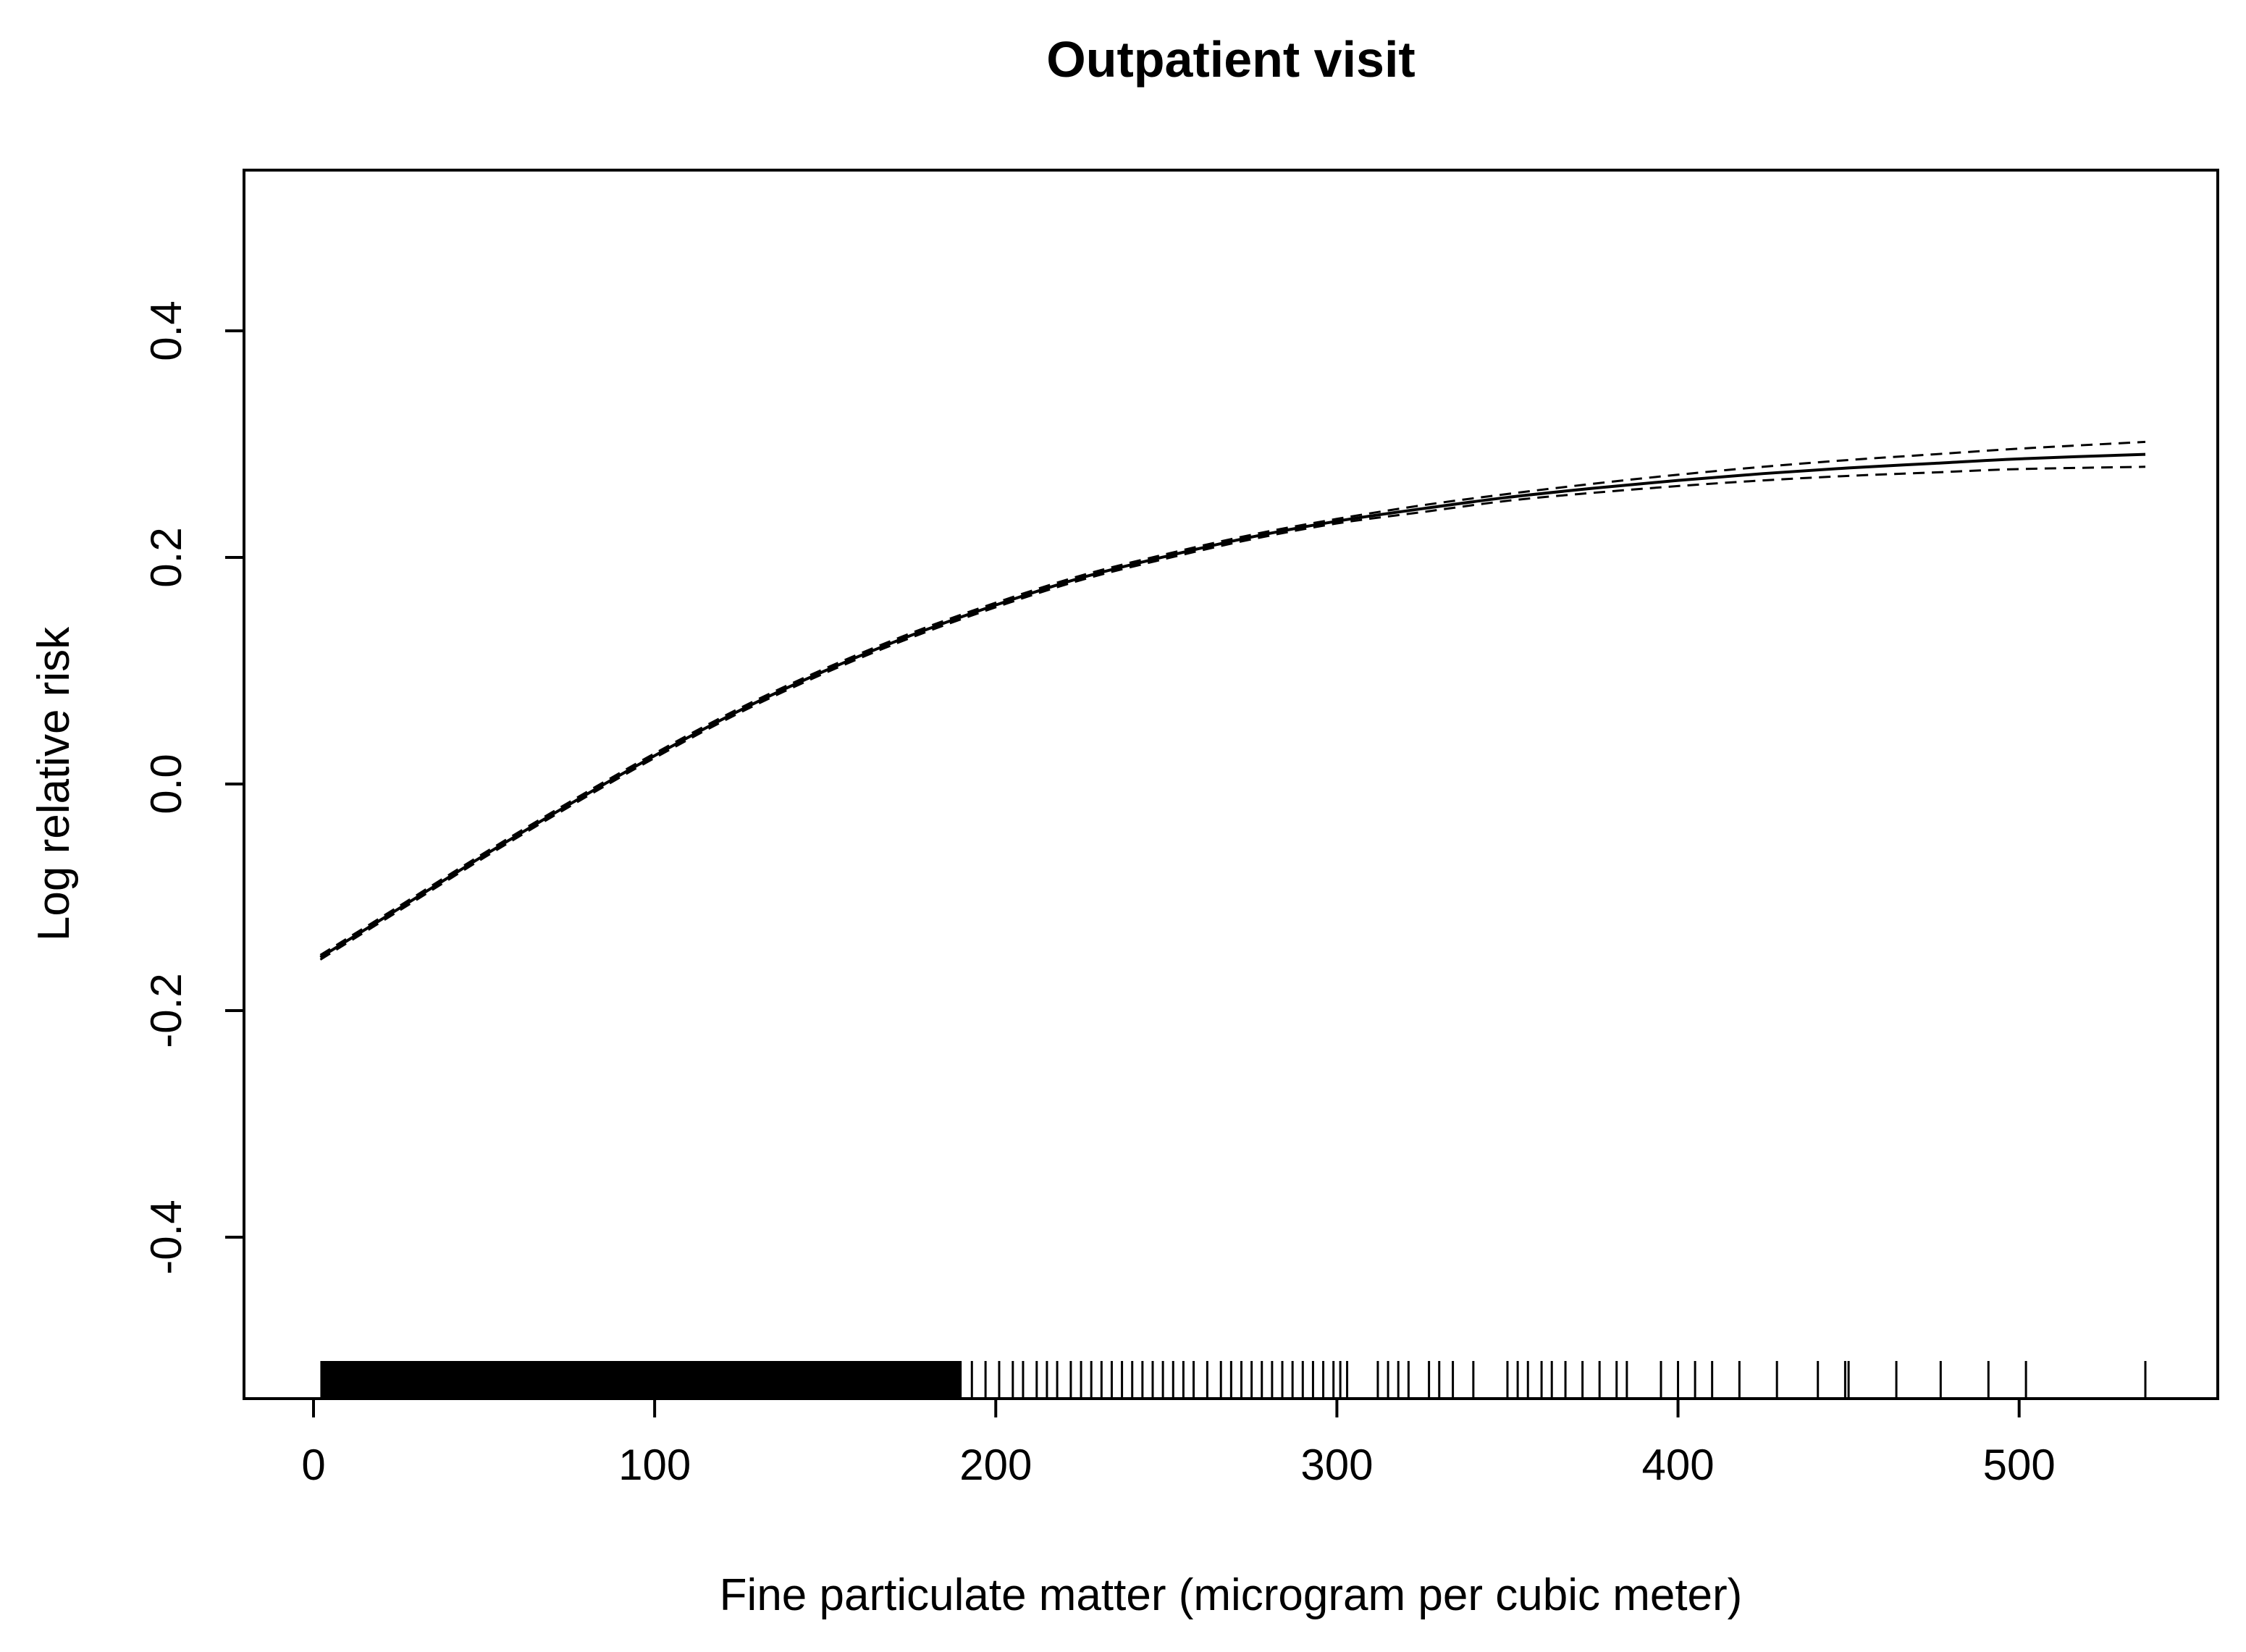 The height and width of the screenshot is (1652, 2246). Describe the element at coordinates (1233, 1380) in the screenshot. I see `rug-group` at that location.